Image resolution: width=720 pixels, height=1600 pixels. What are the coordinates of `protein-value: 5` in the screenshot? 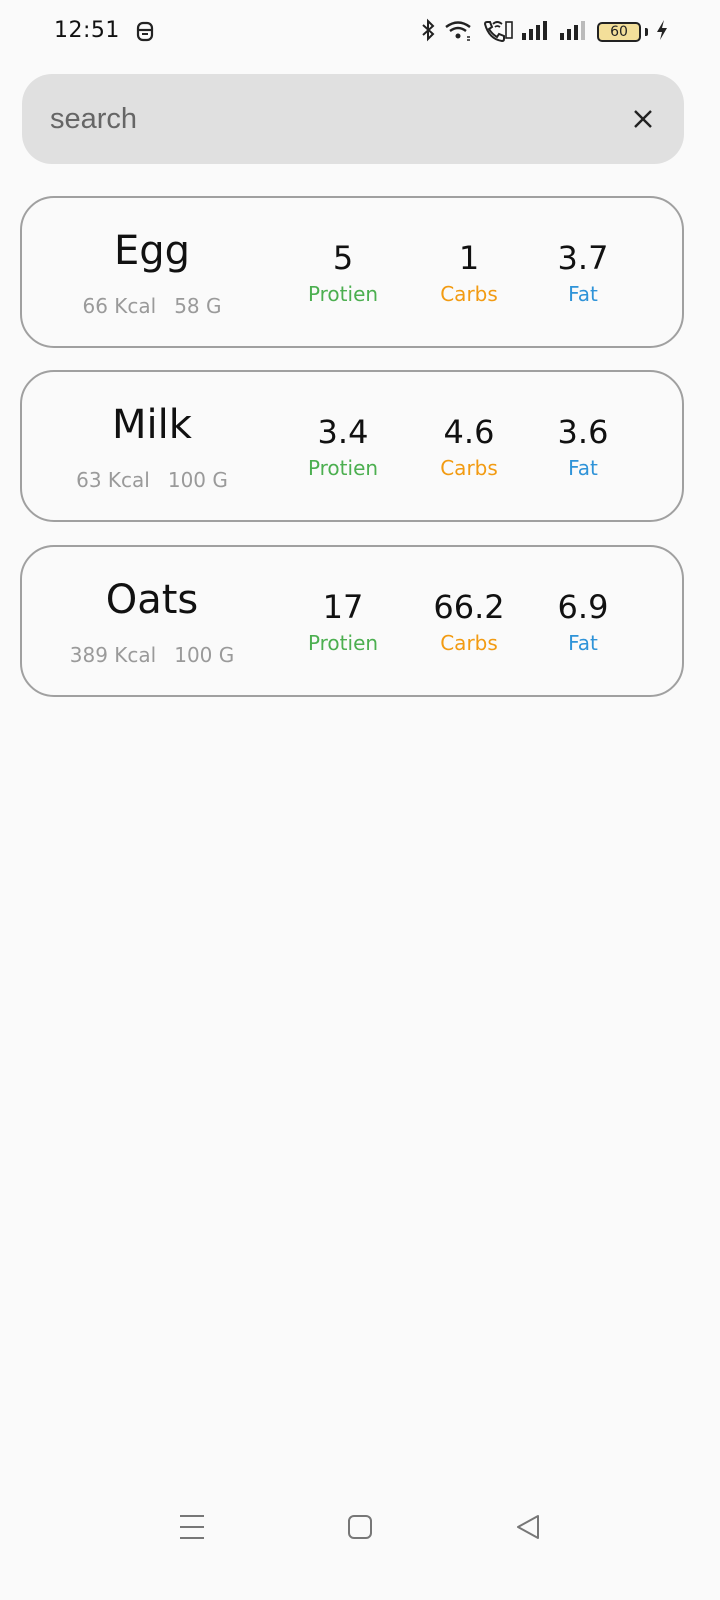 It's located at (343, 258).